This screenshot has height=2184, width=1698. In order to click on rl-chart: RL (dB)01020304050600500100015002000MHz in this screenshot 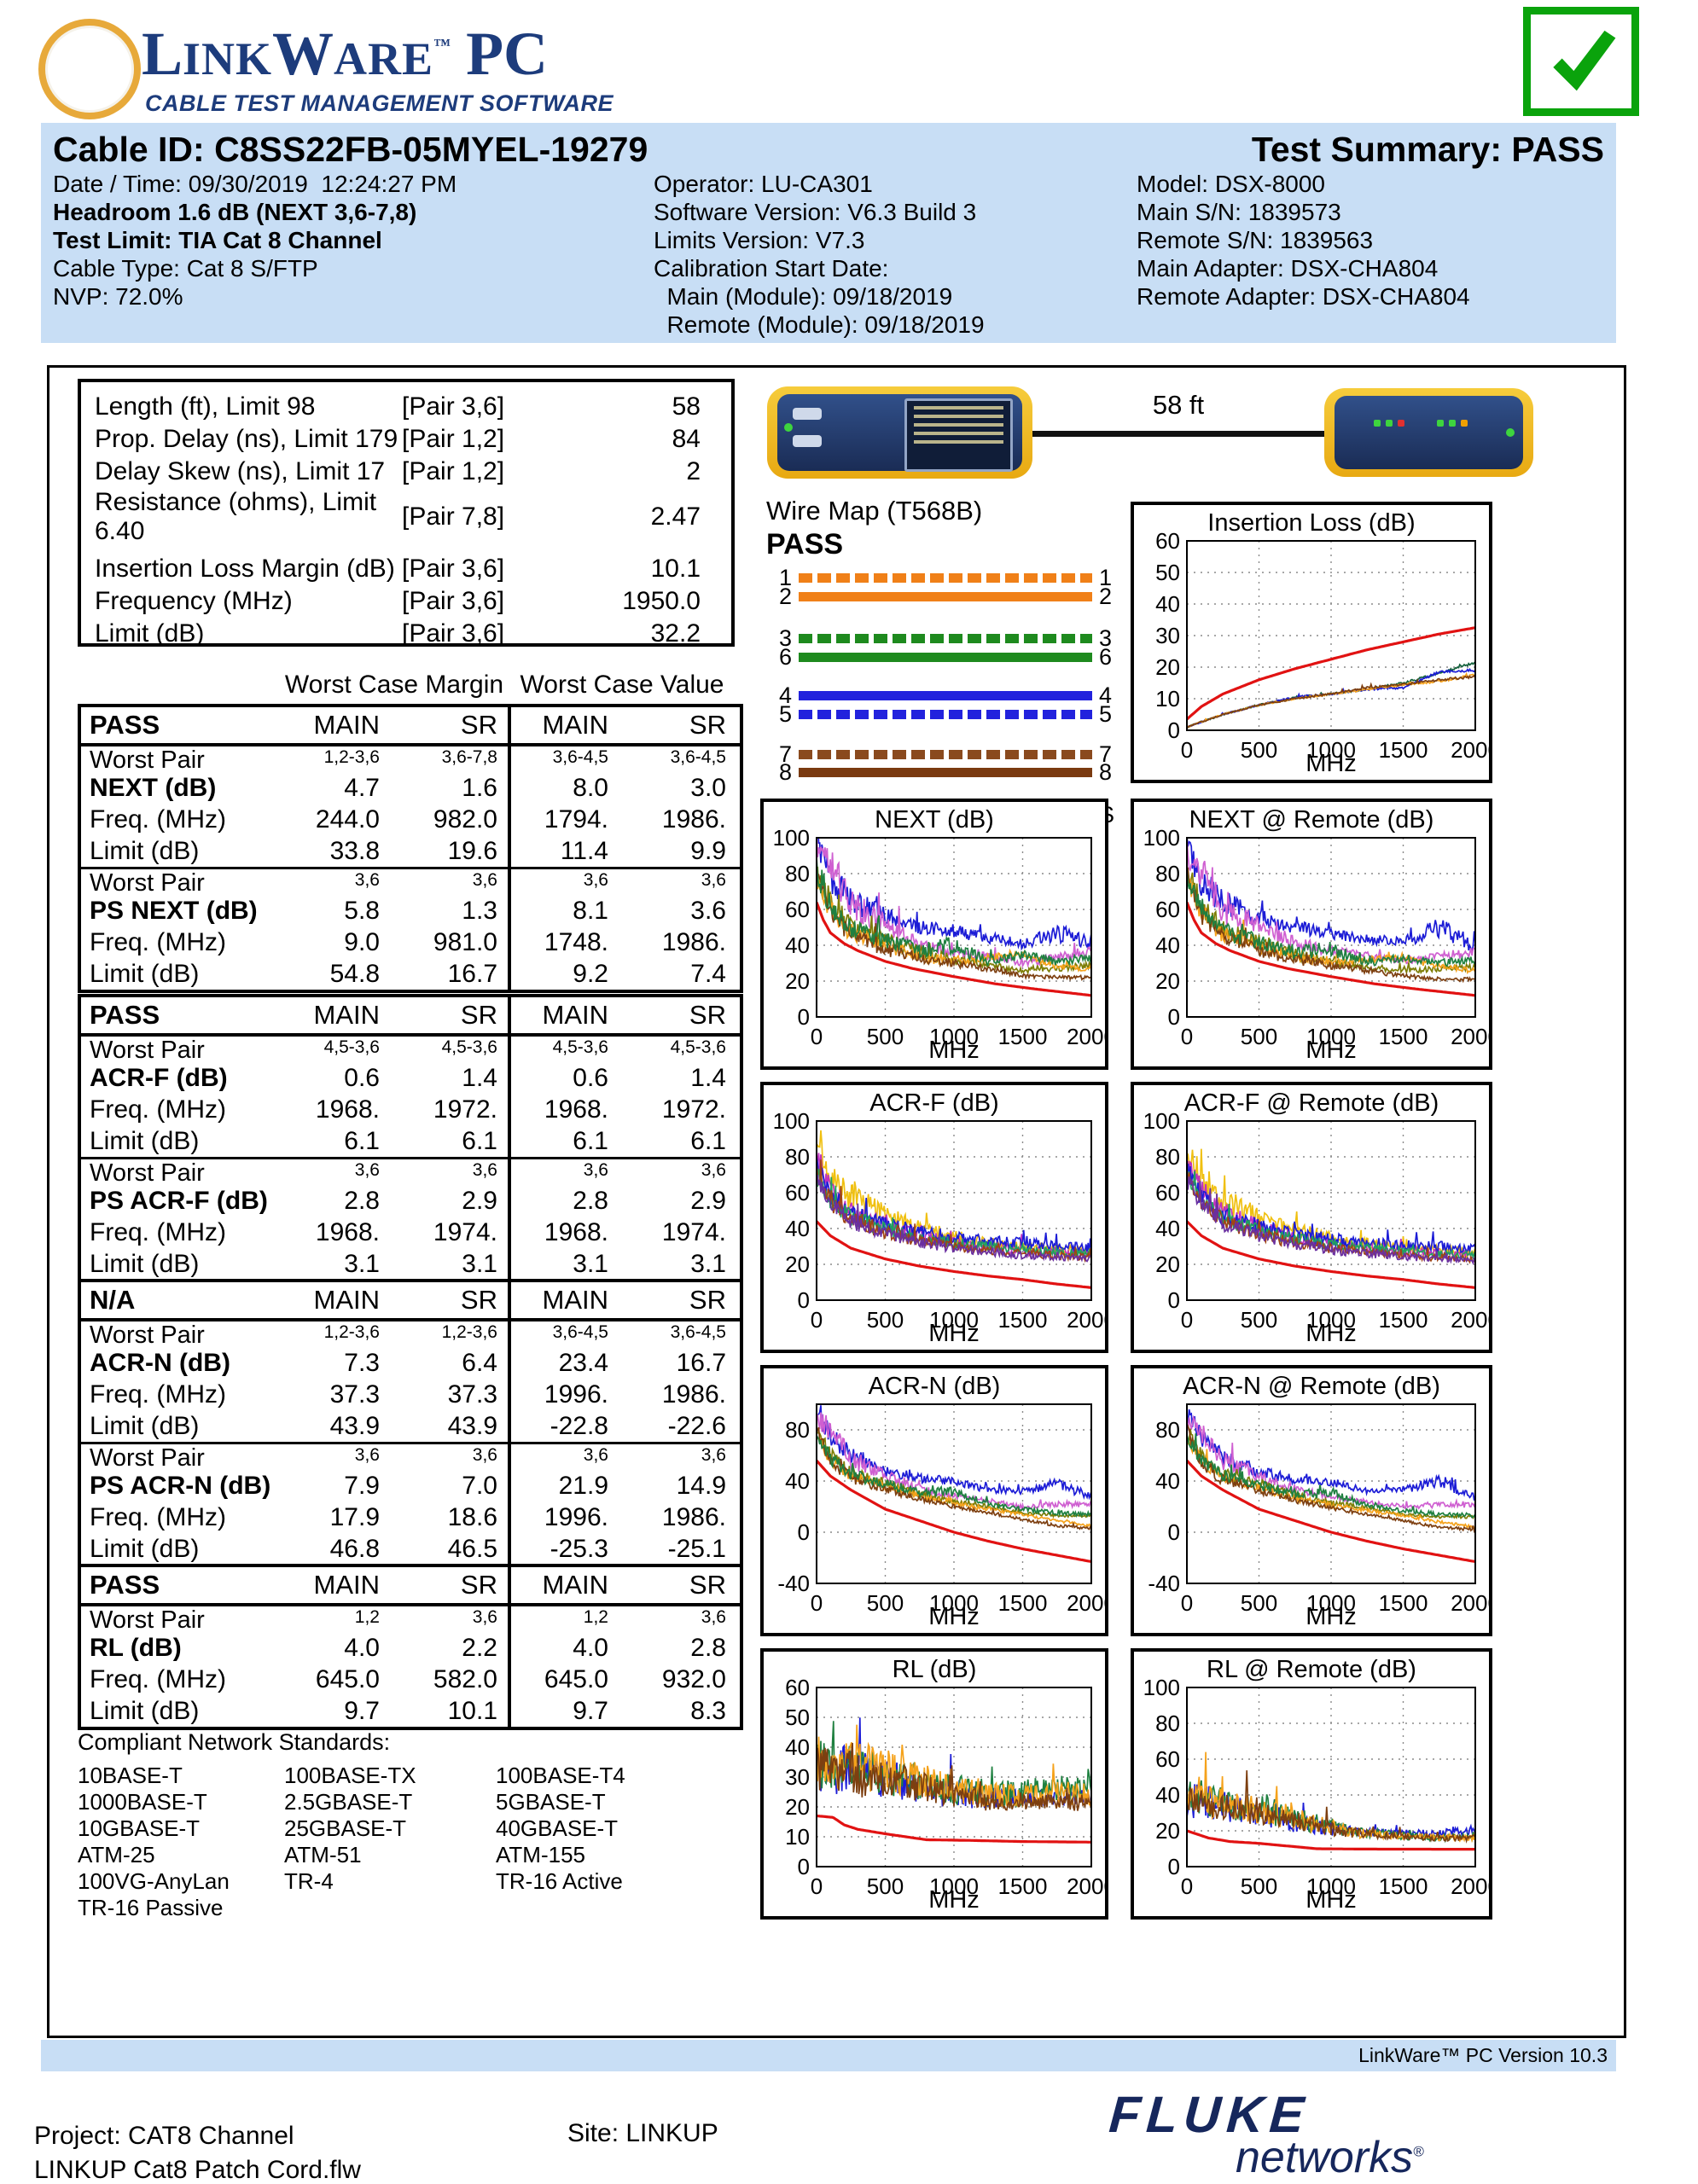, I will do `click(934, 1784)`.